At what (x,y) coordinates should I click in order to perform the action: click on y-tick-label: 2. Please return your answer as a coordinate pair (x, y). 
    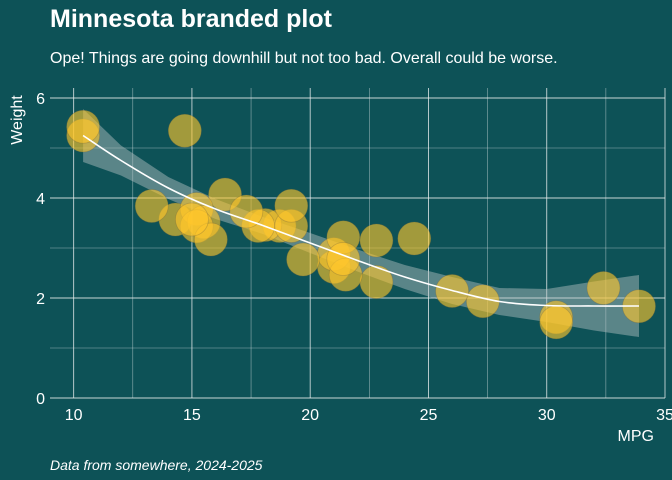
    Looking at the image, I should click on (40, 299).